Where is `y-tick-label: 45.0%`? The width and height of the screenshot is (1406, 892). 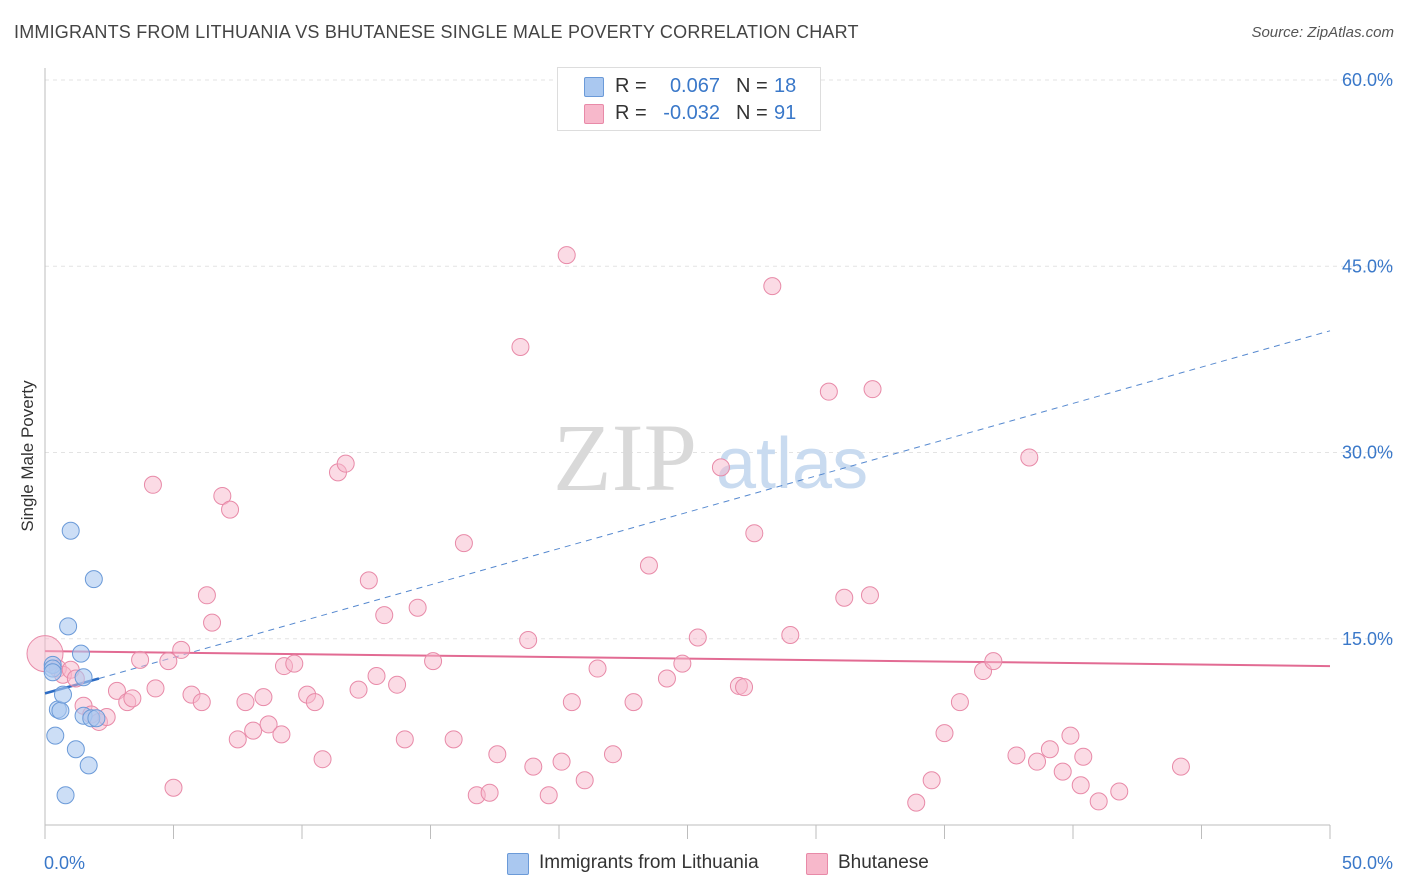
y-tick-label: 45.0% is located at coordinates (1367, 266).